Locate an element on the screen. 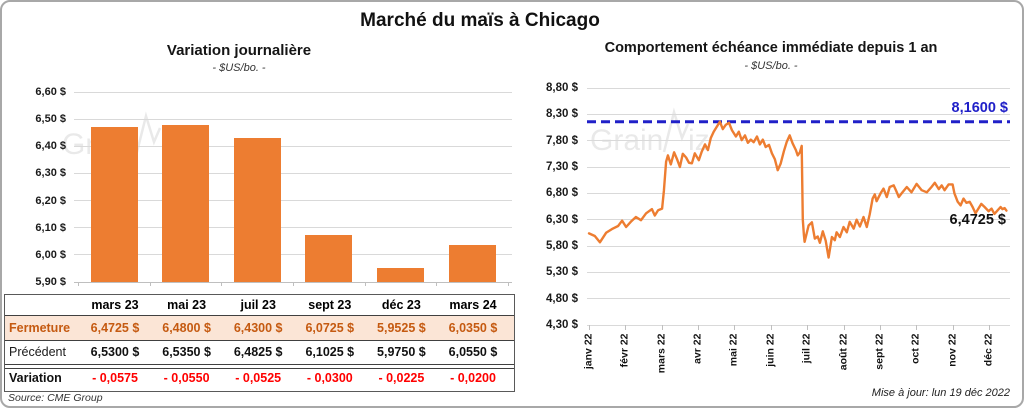  table-cell: 6,0725 $ is located at coordinates (330, 328).